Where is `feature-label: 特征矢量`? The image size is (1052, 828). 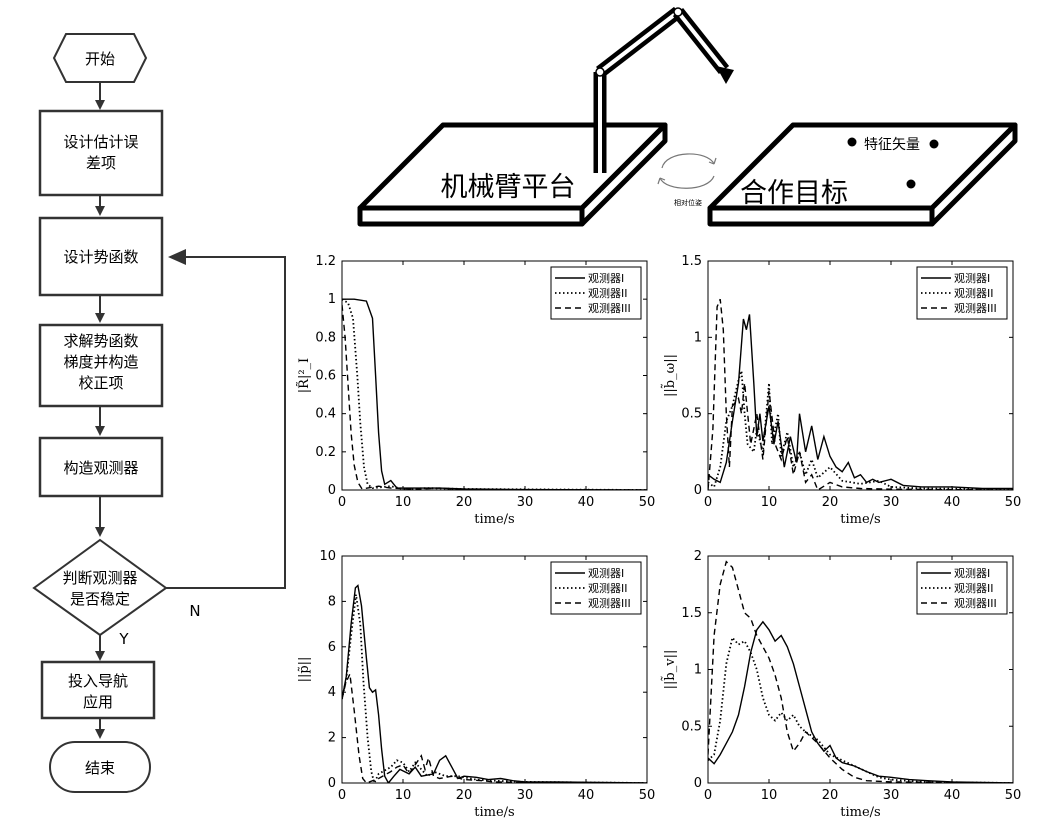 feature-label: 特征矢量 is located at coordinates (892, 145).